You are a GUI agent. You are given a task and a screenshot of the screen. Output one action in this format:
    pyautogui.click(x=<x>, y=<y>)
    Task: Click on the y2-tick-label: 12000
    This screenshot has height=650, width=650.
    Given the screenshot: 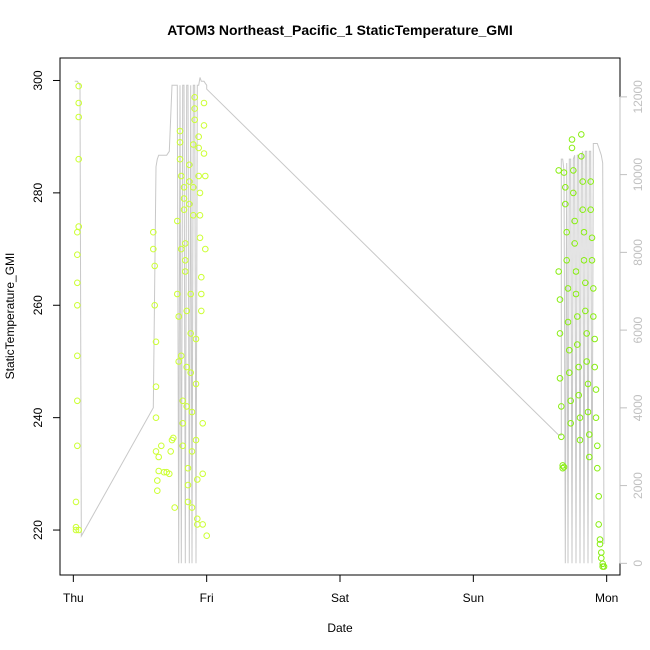 What is the action you would take?
    pyautogui.click(x=638, y=97)
    